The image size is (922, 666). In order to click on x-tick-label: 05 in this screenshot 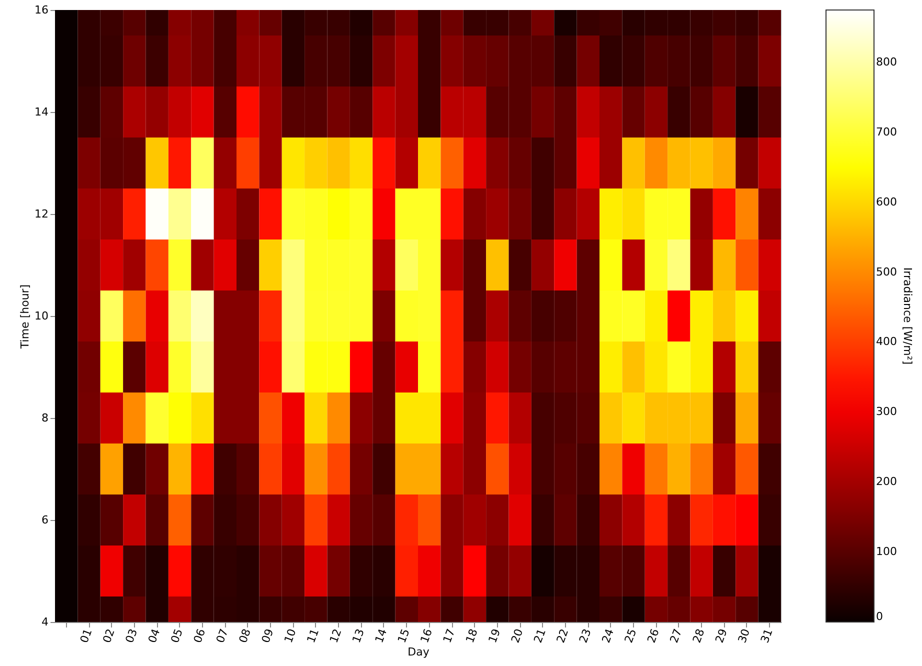, I will do `click(177, 636)`.